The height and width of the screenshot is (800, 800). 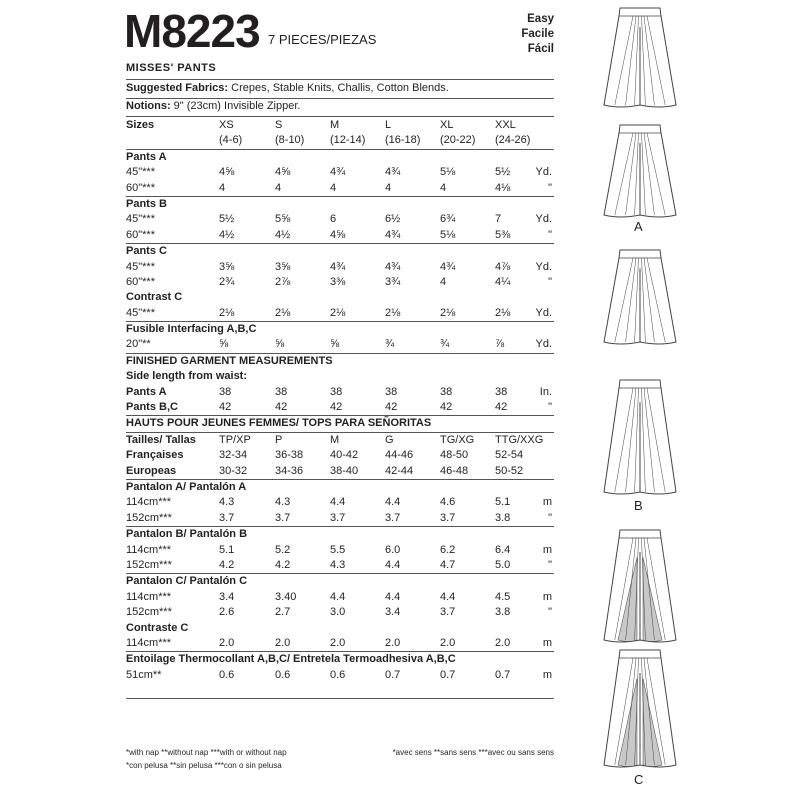 I want to click on row-label: 20"**, so click(x=138, y=344).